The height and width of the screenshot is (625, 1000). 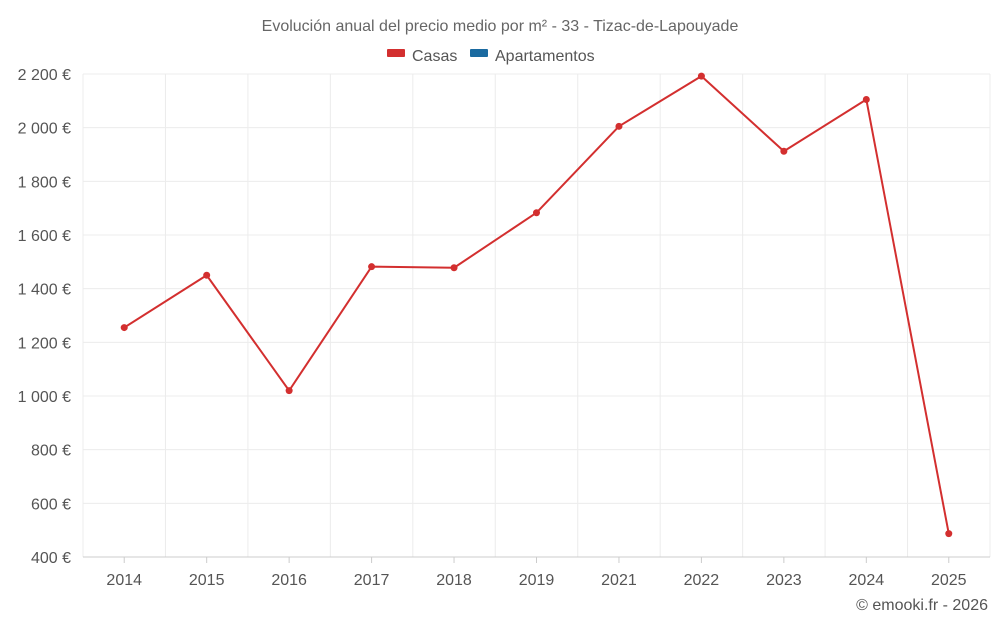 I want to click on legend-swatch-apartamentos, so click(x=479, y=53).